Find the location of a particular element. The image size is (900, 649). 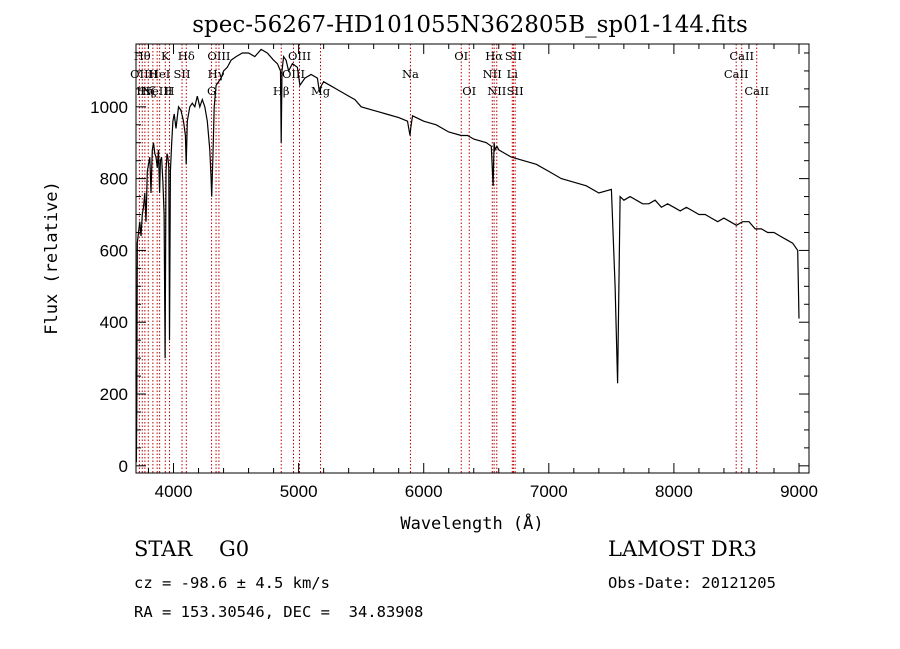

y-tick-label-5: 1000 is located at coordinates (109, 107).